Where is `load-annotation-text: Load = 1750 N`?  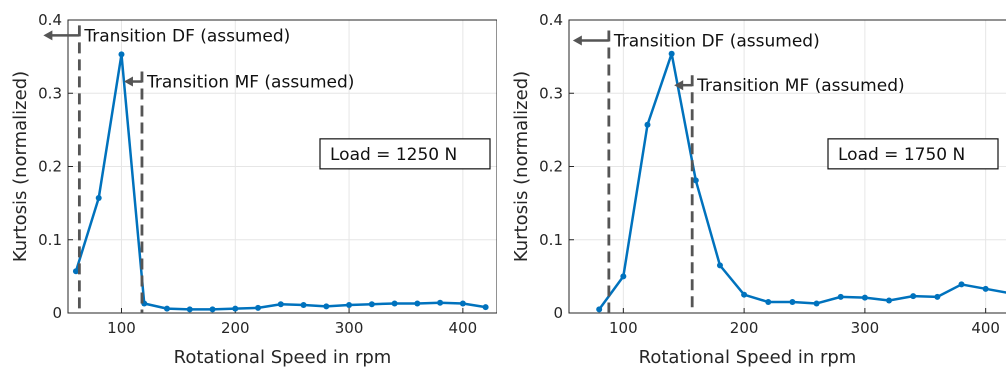 load-annotation-text: Load = 1750 N is located at coordinates (901, 155).